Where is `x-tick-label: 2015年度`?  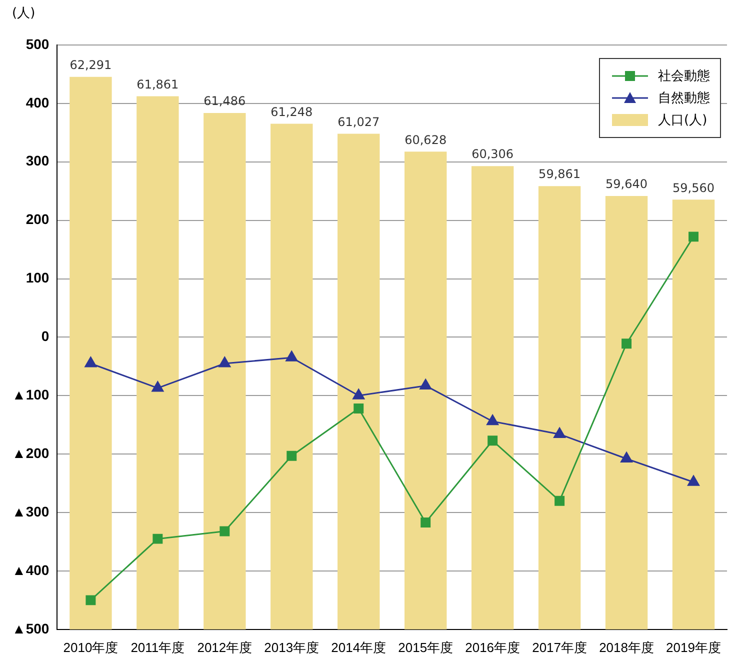 x-tick-label: 2015年度 is located at coordinates (426, 647).